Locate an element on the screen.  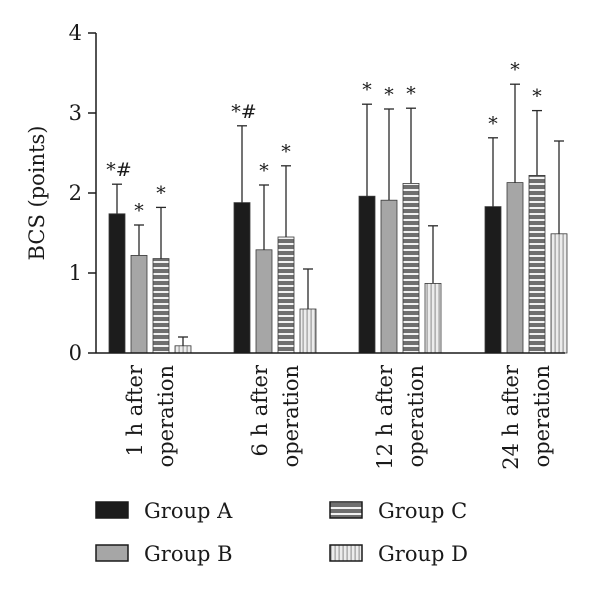
y-tick-label: 4 is located at coordinates (75, 33).